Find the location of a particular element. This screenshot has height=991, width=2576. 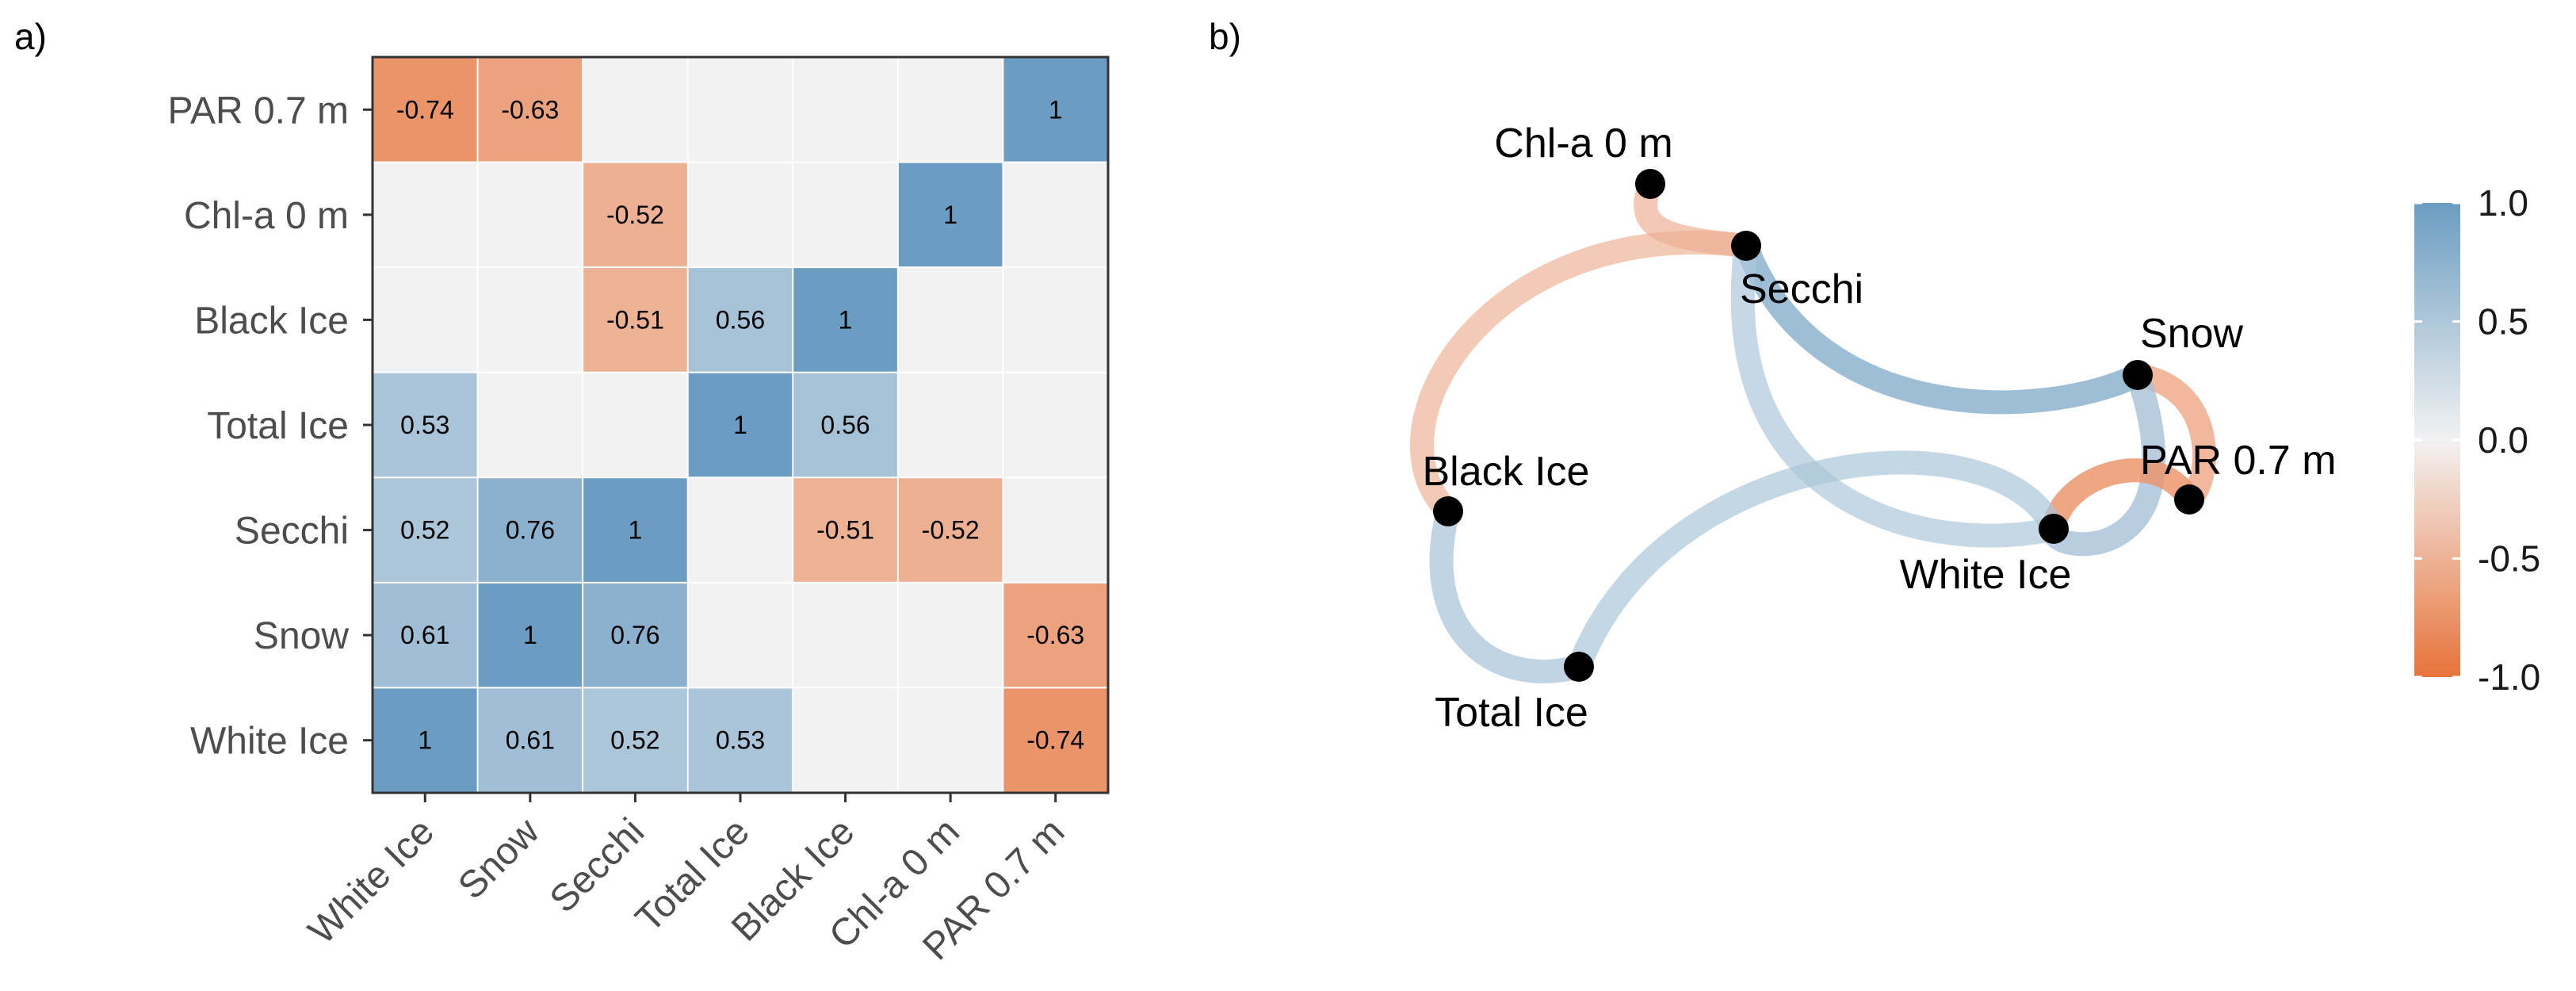

edge-white-ice-par-0-7-m is located at coordinates (2121, 499).